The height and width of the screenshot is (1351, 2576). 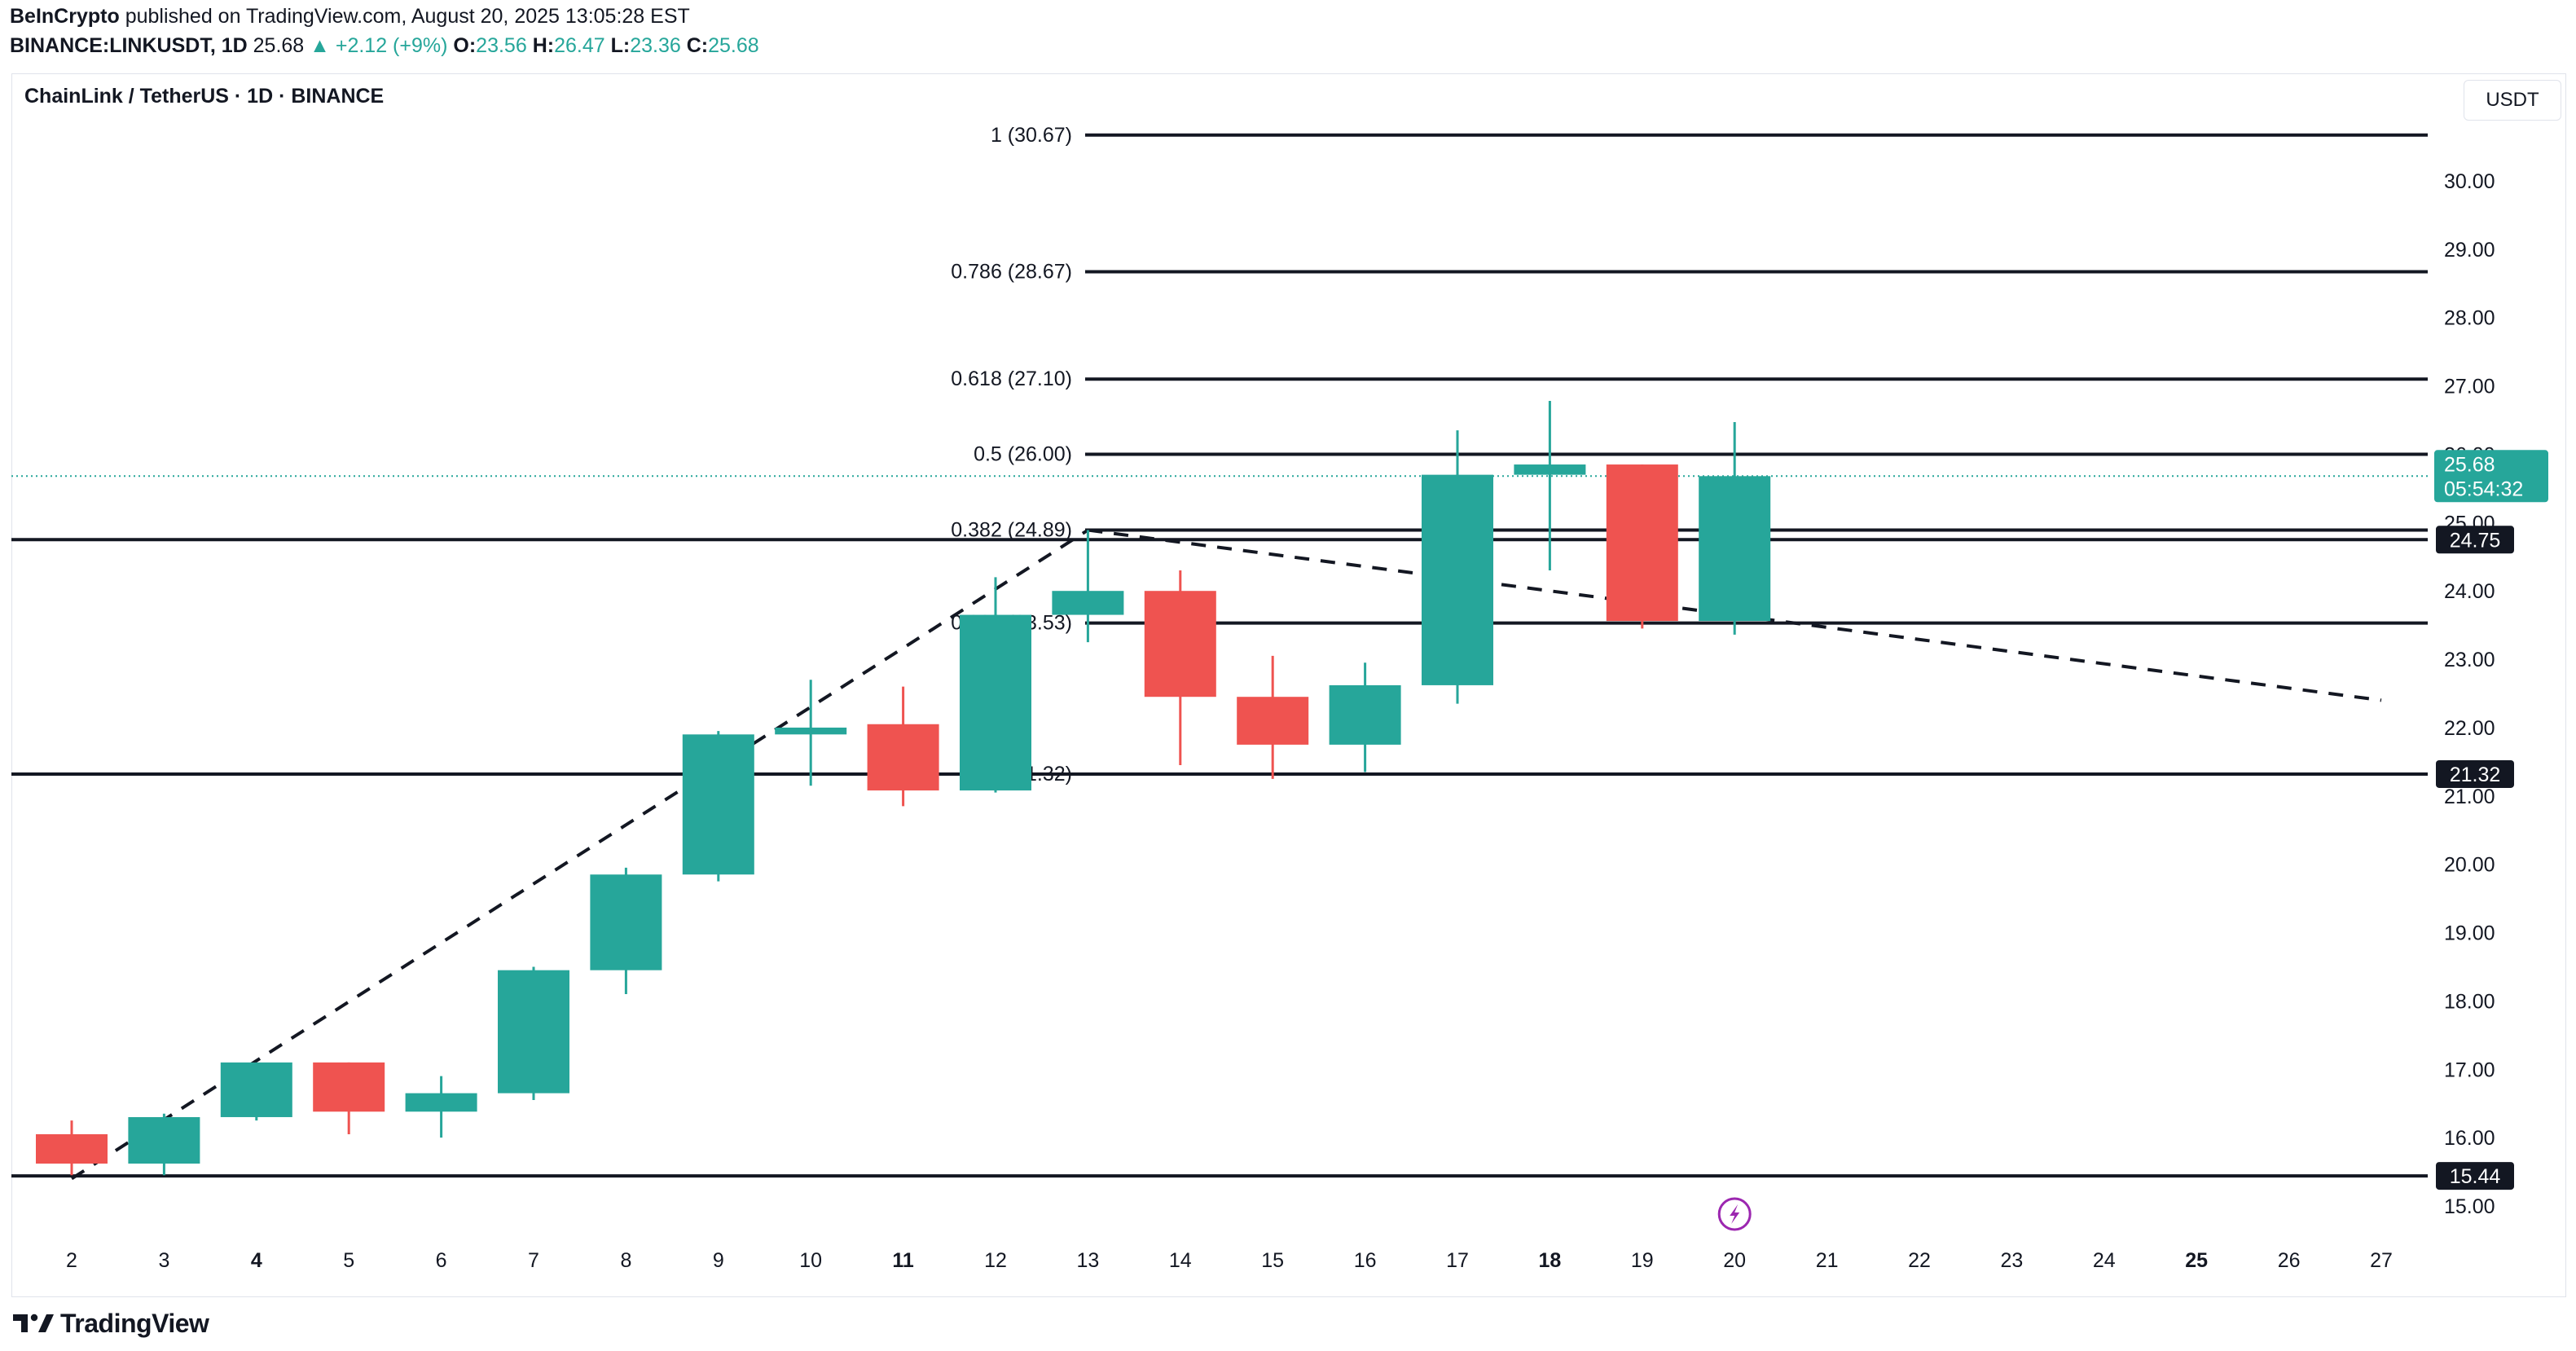 I want to click on chart-title: ChainLink / TetherUS · 1D · BINANCE, so click(x=204, y=96).